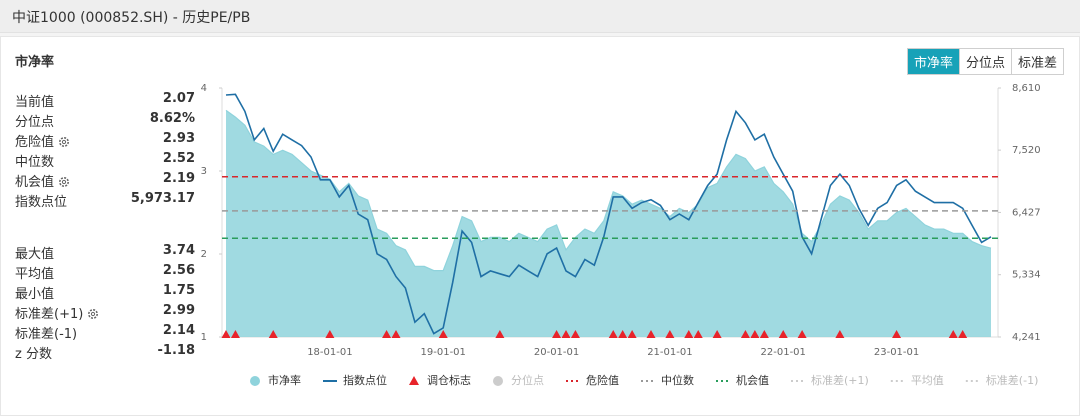  Describe the element at coordinates (840, 380) in the screenshot. I see `legend-label: 标准差(+1)` at that location.